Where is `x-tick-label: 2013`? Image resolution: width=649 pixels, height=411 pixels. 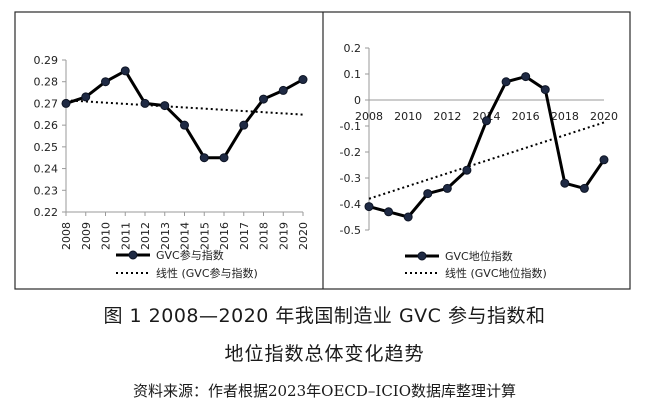 x-tick-label: 2013 is located at coordinates (165, 236).